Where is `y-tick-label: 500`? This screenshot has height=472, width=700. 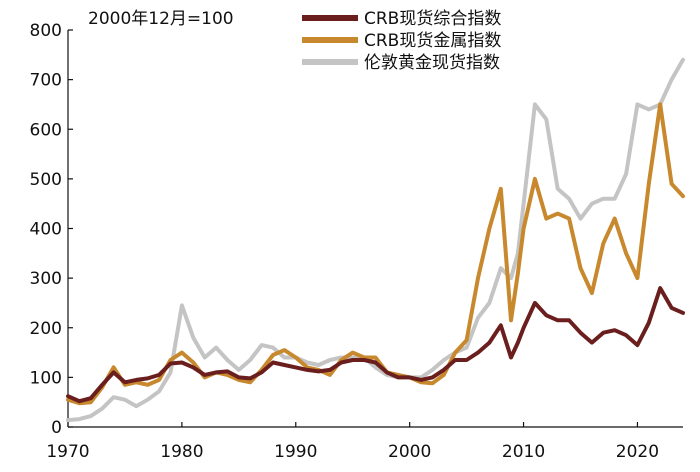
y-tick-label: 500 is located at coordinates (46, 180).